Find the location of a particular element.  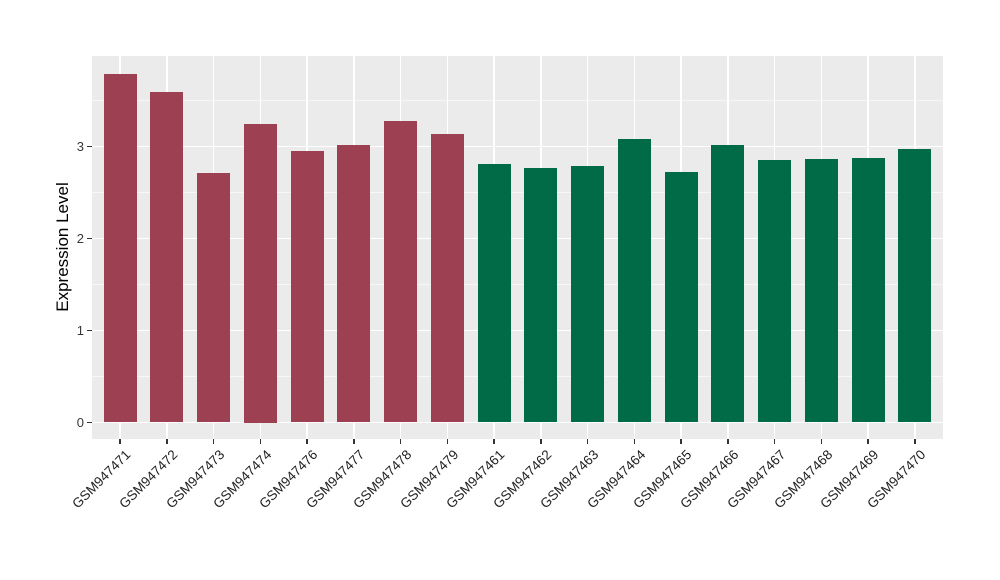

bar-GSM947468 is located at coordinates (821, 291).